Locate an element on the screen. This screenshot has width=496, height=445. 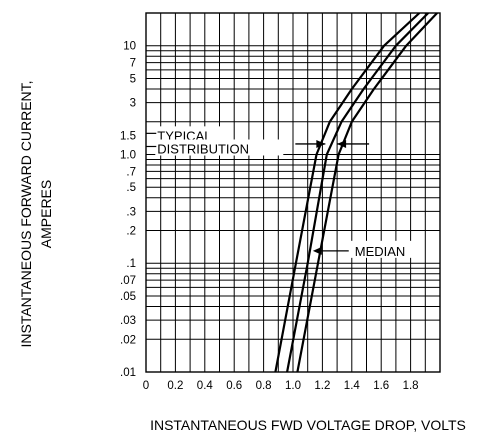
y-tick-label: 1.0 is located at coordinates (128, 155).